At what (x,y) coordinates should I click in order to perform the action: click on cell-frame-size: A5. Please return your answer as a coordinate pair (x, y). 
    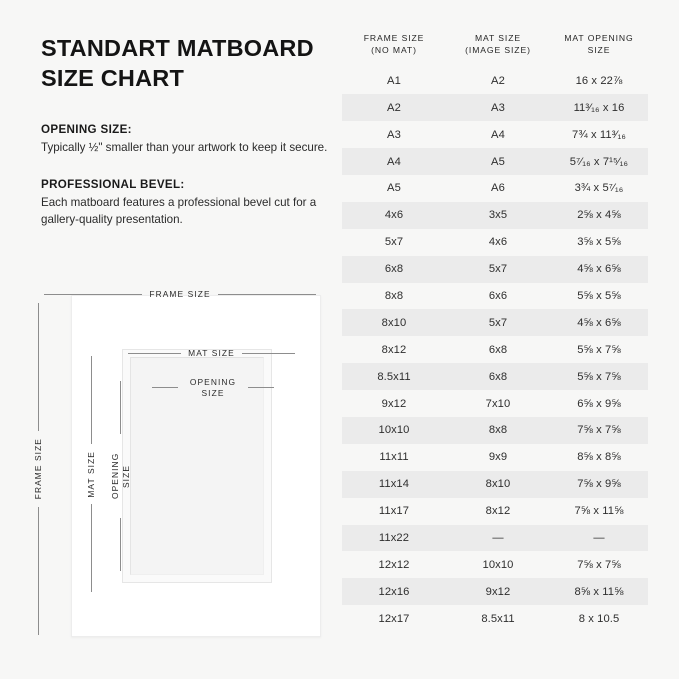
    Looking at the image, I should click on (394, 188).